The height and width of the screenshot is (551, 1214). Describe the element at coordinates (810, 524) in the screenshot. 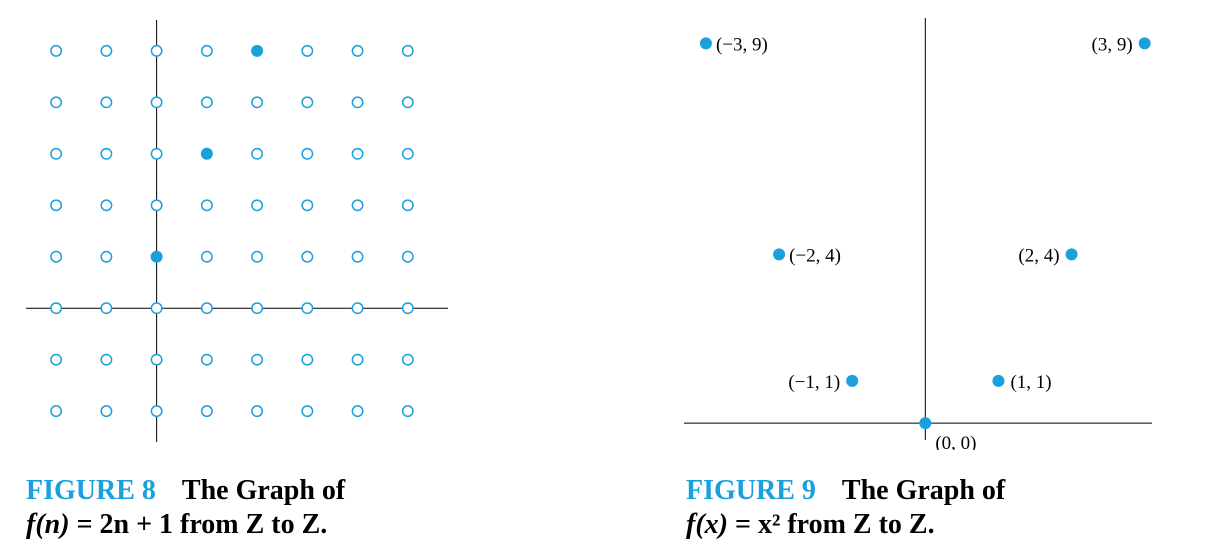

I see `figure-9-formula: f(x) = x² from Z to Z.` at that location.